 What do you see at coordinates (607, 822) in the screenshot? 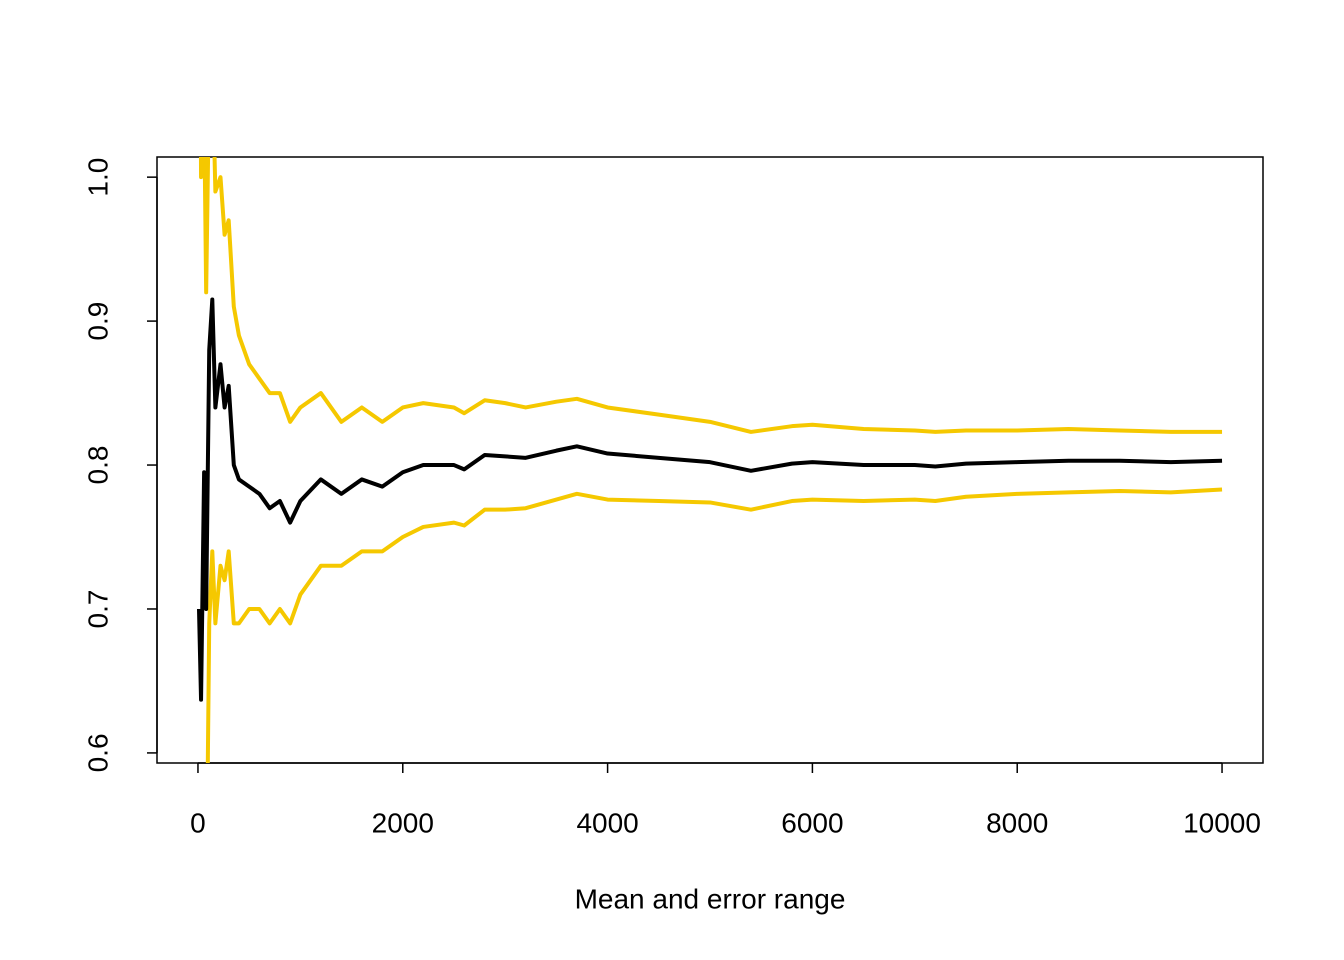
I see `x-tick-label: 4000` at bounding box center [607, 822].